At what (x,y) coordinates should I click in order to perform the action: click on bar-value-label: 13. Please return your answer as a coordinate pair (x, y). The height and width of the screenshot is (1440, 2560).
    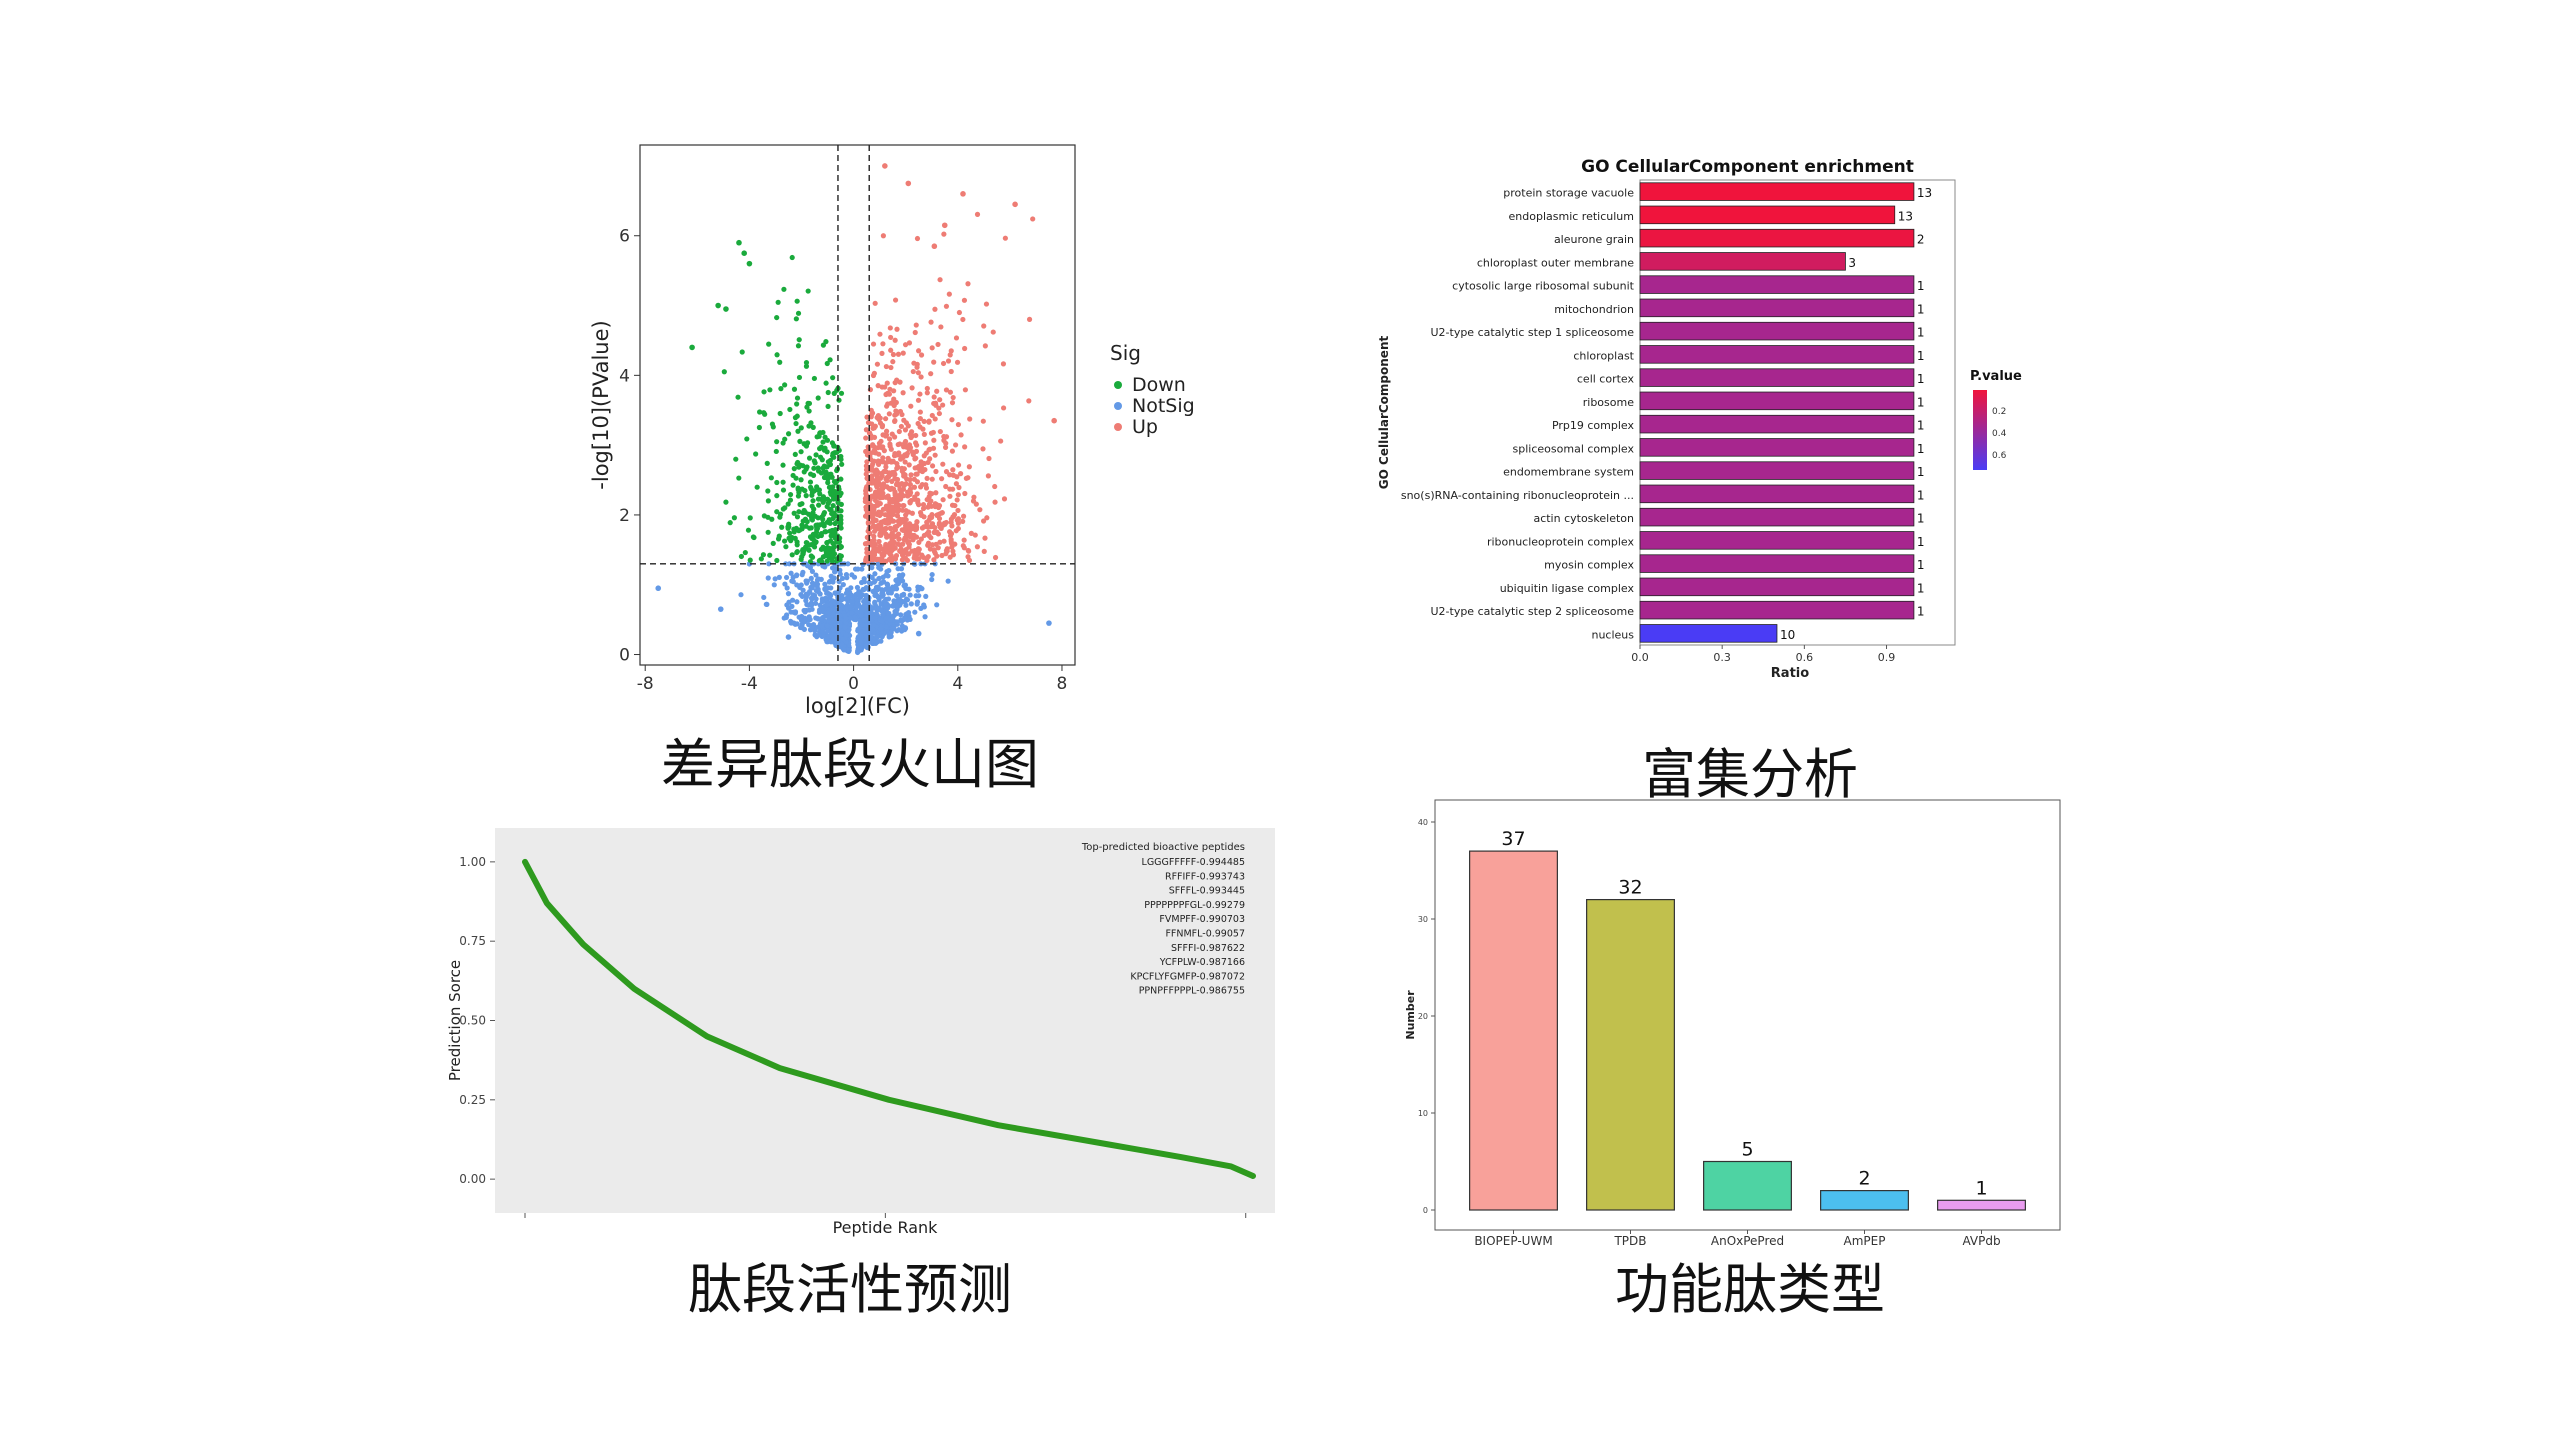
    Looking at the image, I should click on (1924, 193).